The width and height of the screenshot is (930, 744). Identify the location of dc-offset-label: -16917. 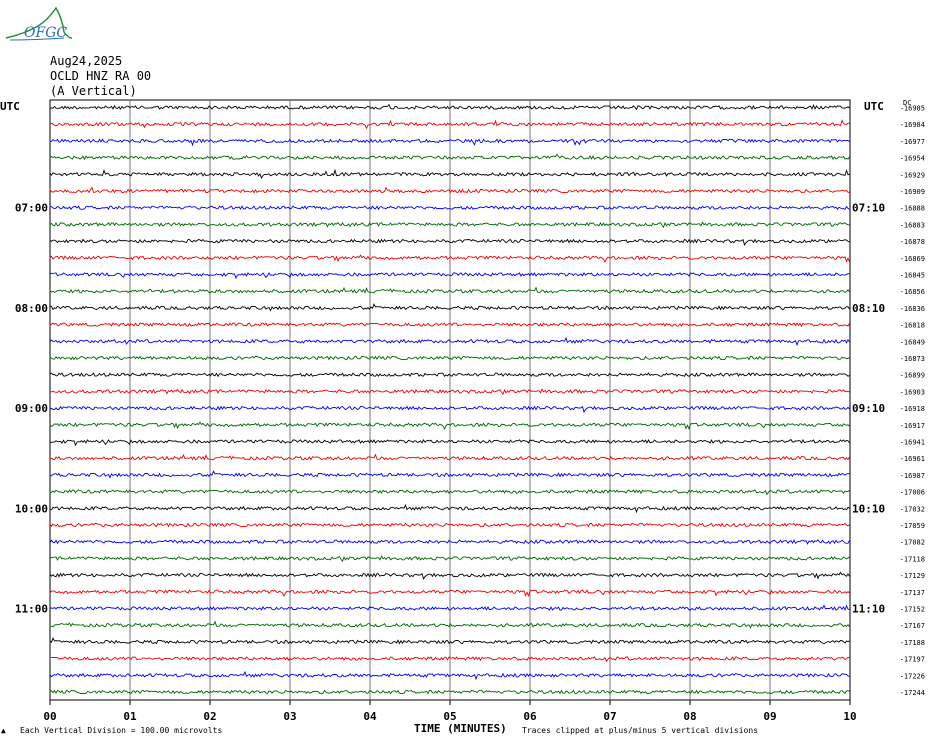
(912, 426).